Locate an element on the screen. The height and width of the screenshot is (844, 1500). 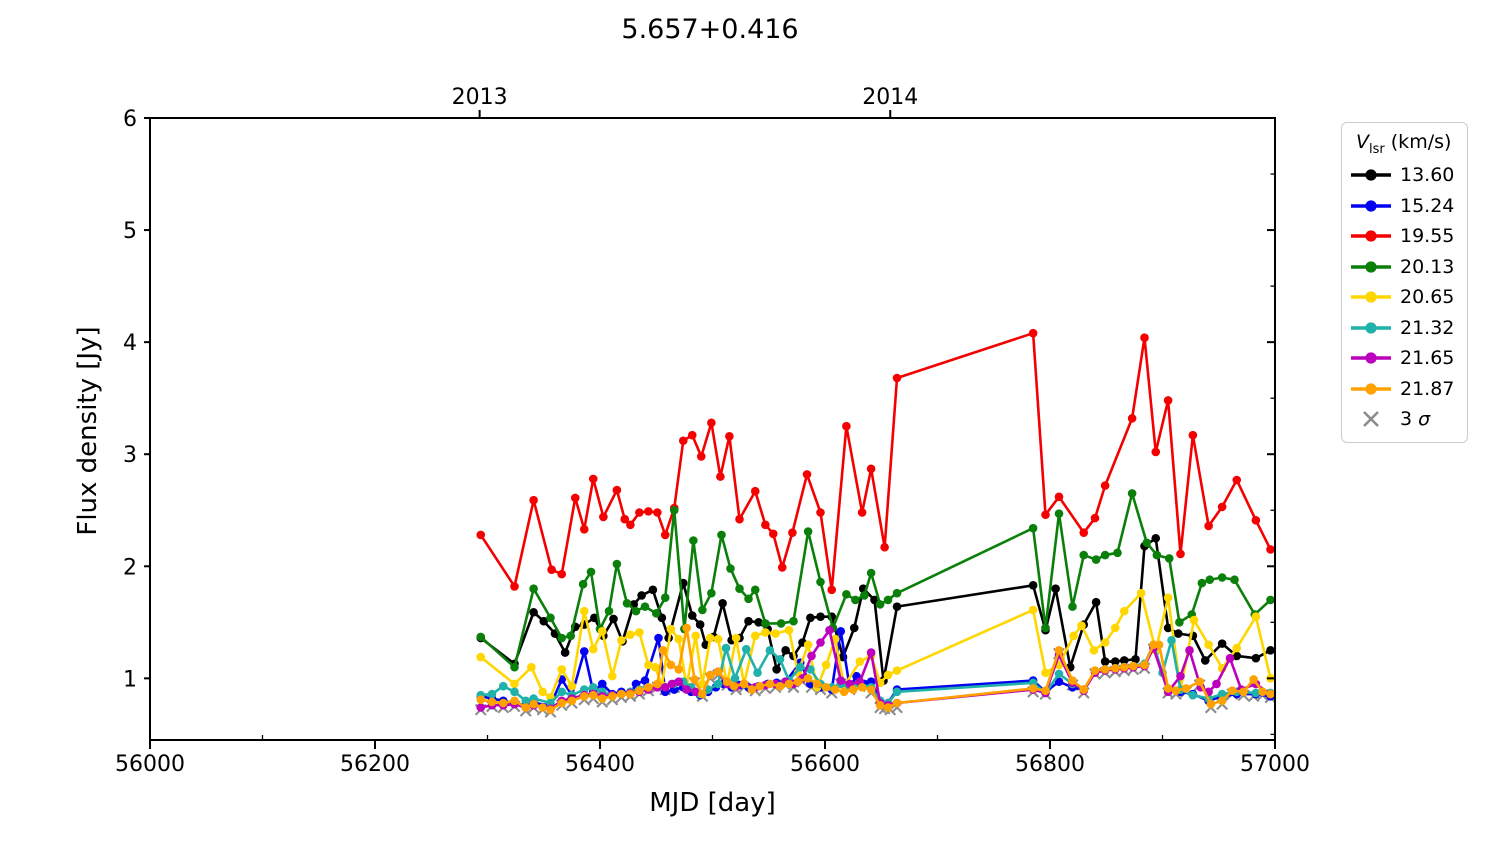
legend-title-subscript: lsr is located at coordinates (1377, 149).